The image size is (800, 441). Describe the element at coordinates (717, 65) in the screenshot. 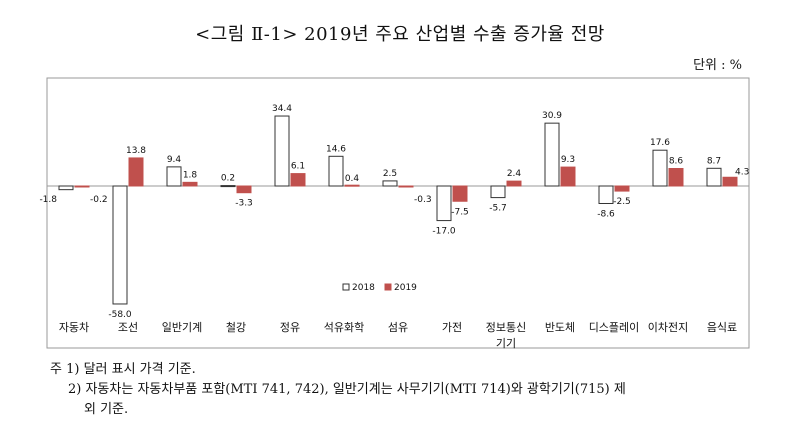

I see `unit-label: 단위 : %` at that location.